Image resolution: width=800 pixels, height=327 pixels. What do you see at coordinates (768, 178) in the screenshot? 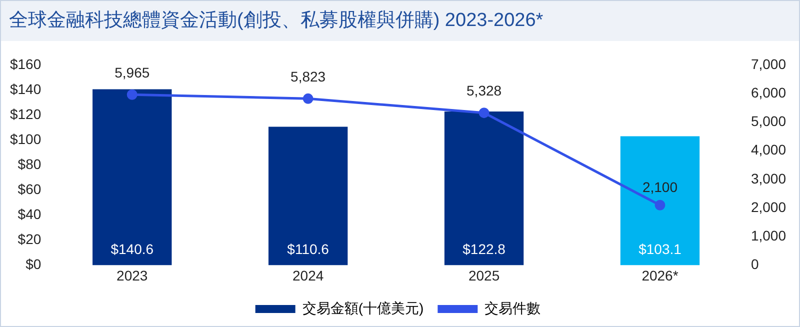
I see `y2-tick-label: 3,000` at bounding box center [768, 178].